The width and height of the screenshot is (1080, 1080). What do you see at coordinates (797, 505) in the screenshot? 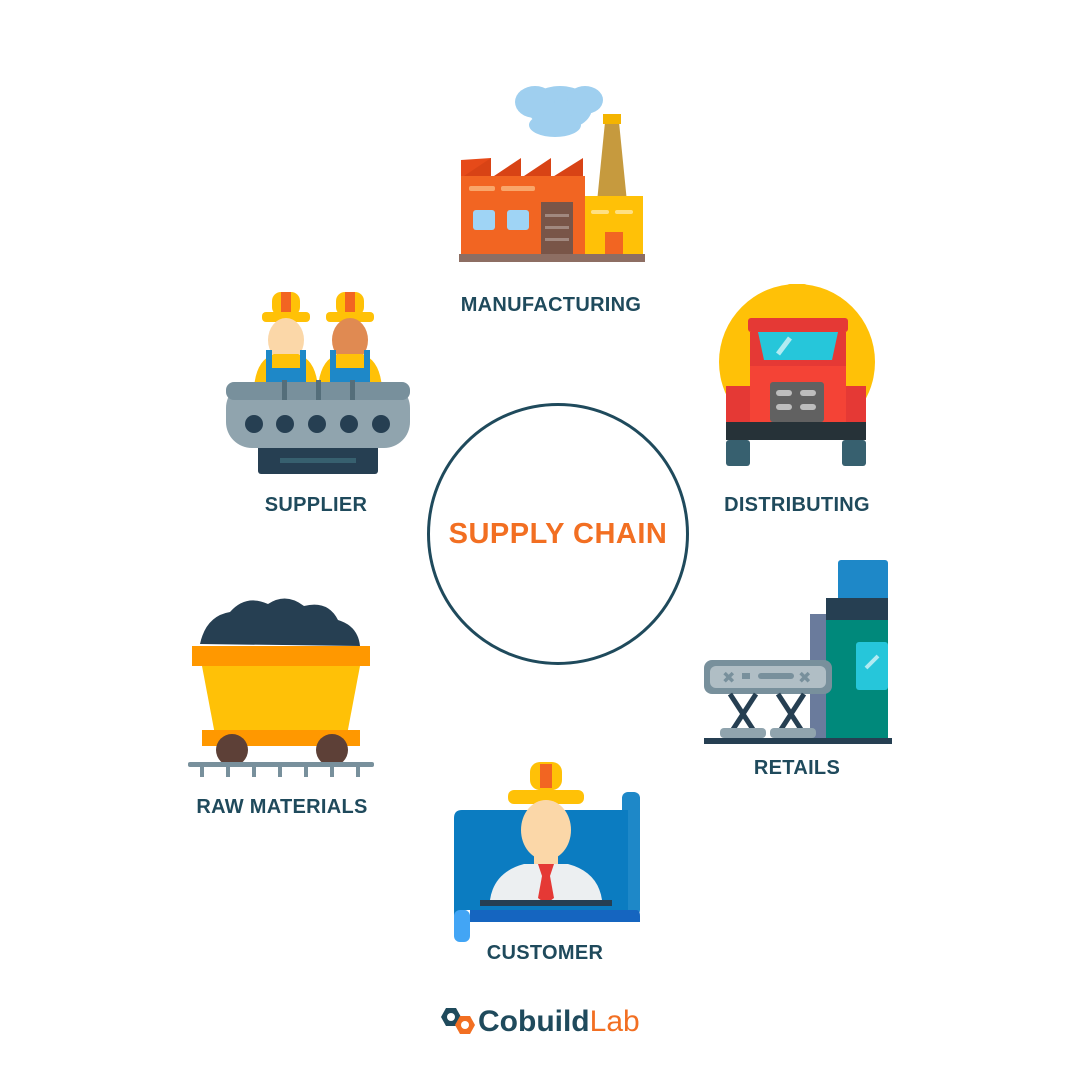
I see `label-distributing: DISTRIBUTING` at bounding box center [797, 505].